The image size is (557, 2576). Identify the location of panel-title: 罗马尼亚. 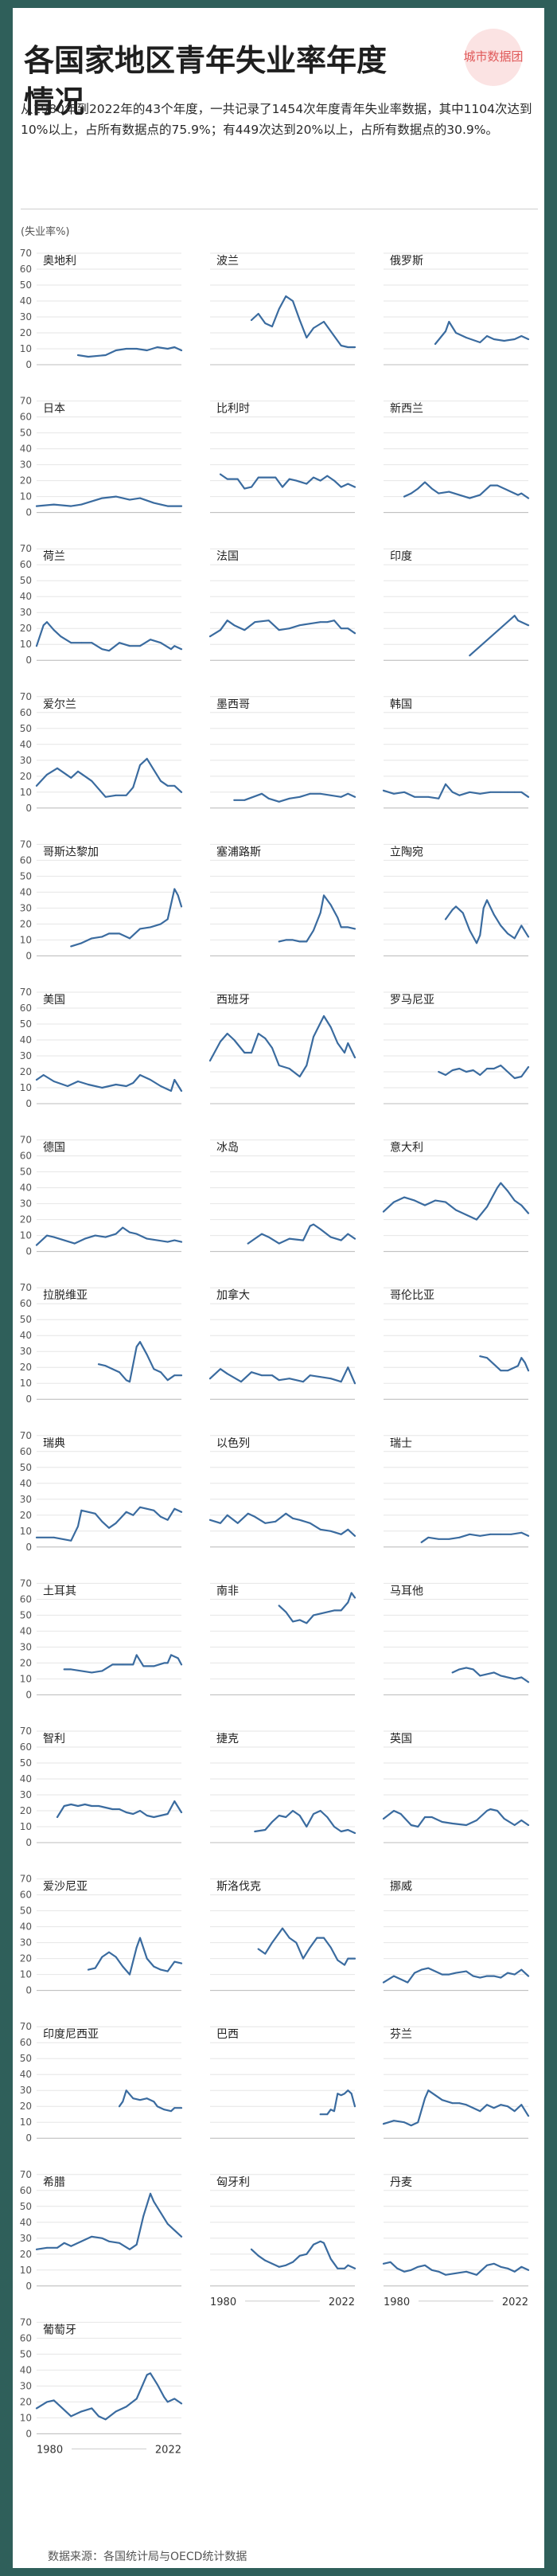
(412, 1001).